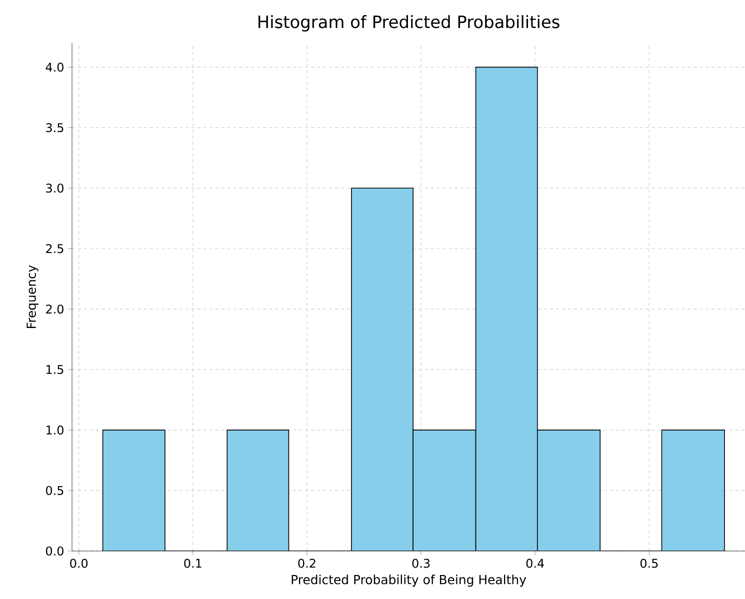  What do you see at coordinates (55, 491) in the screenshot?
I see `y-tick-label: 0.5` at bounding box center [55, 491].